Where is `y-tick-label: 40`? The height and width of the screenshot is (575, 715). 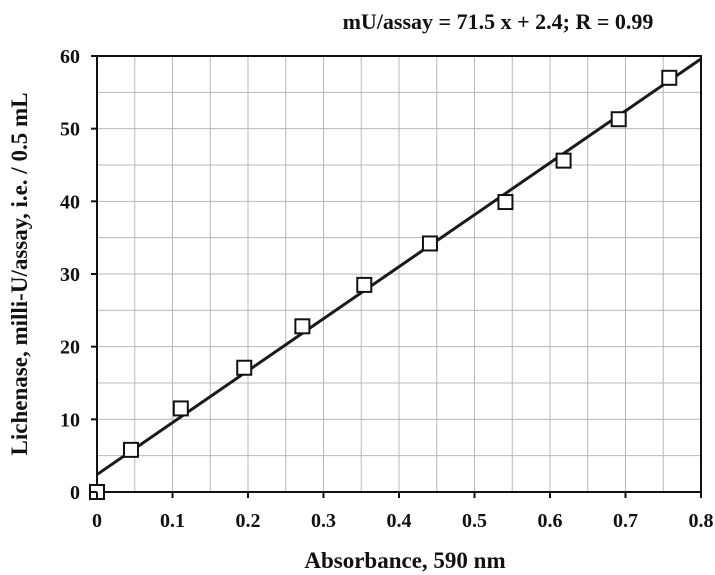
y-tick-label: 40 is located at coordinates (70, 202).